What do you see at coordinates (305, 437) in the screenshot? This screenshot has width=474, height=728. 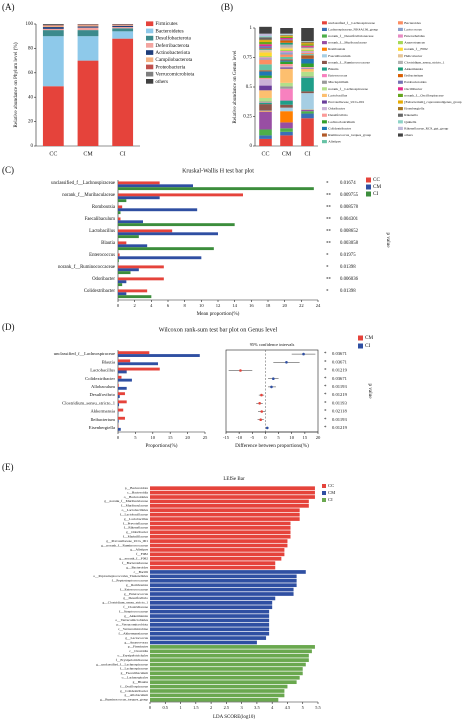 I see `x-tick-label: 15` at bounding box center [305, 437].